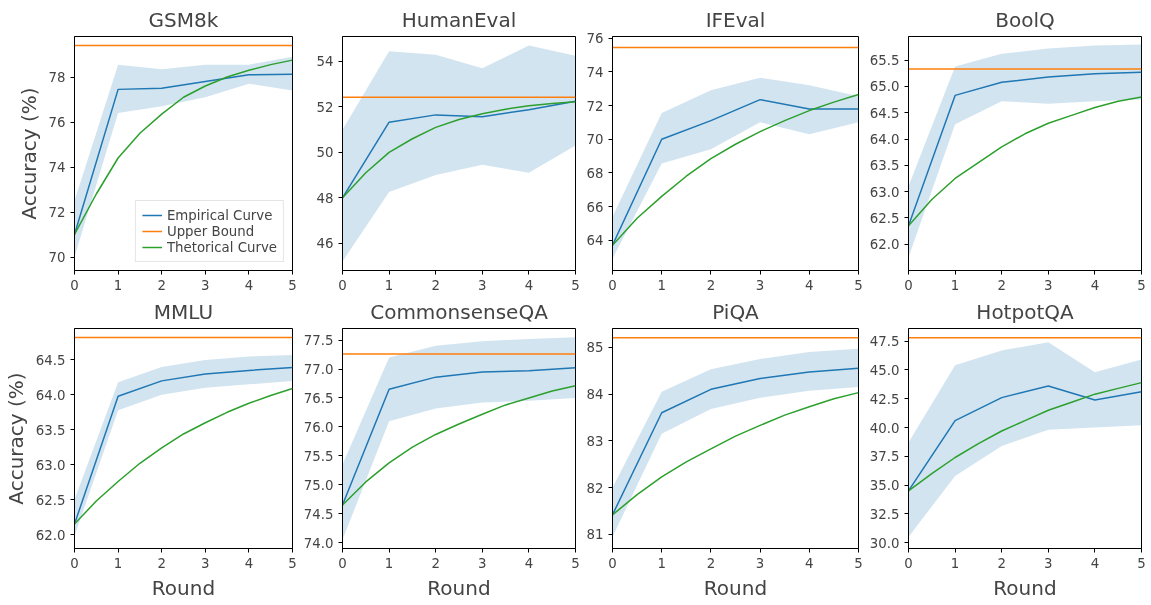  What do you see at coordinates (459, 311) in the screenshot?
I see `chart-title: CommonsenseQA` at bounding box center [459, 311].